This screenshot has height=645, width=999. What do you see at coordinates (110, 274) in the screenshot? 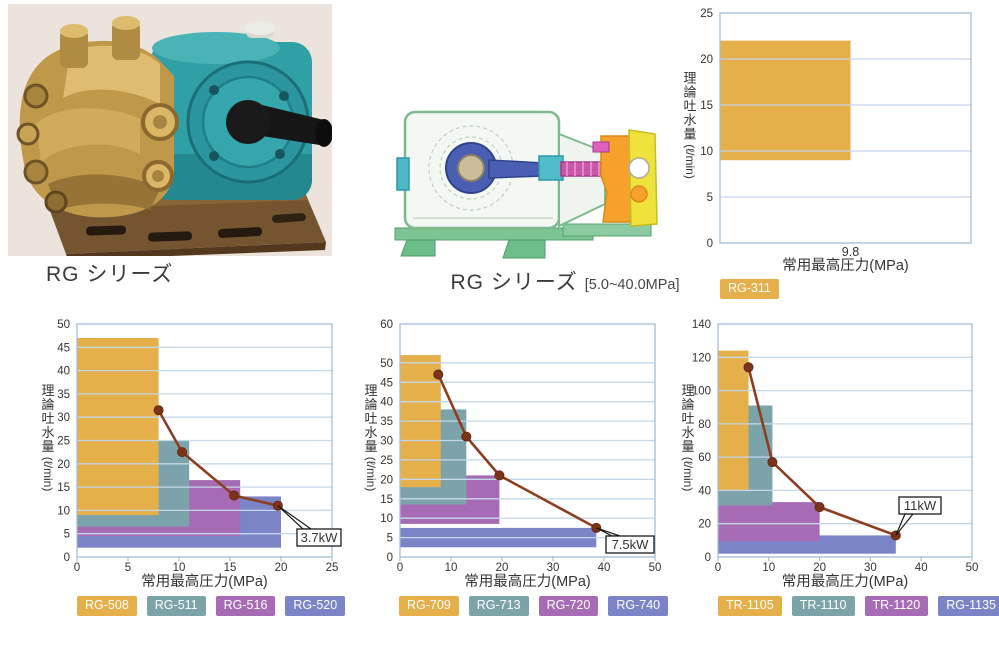
I see `photo-caption: RG シリーズ` at bounding box center [110, 274].